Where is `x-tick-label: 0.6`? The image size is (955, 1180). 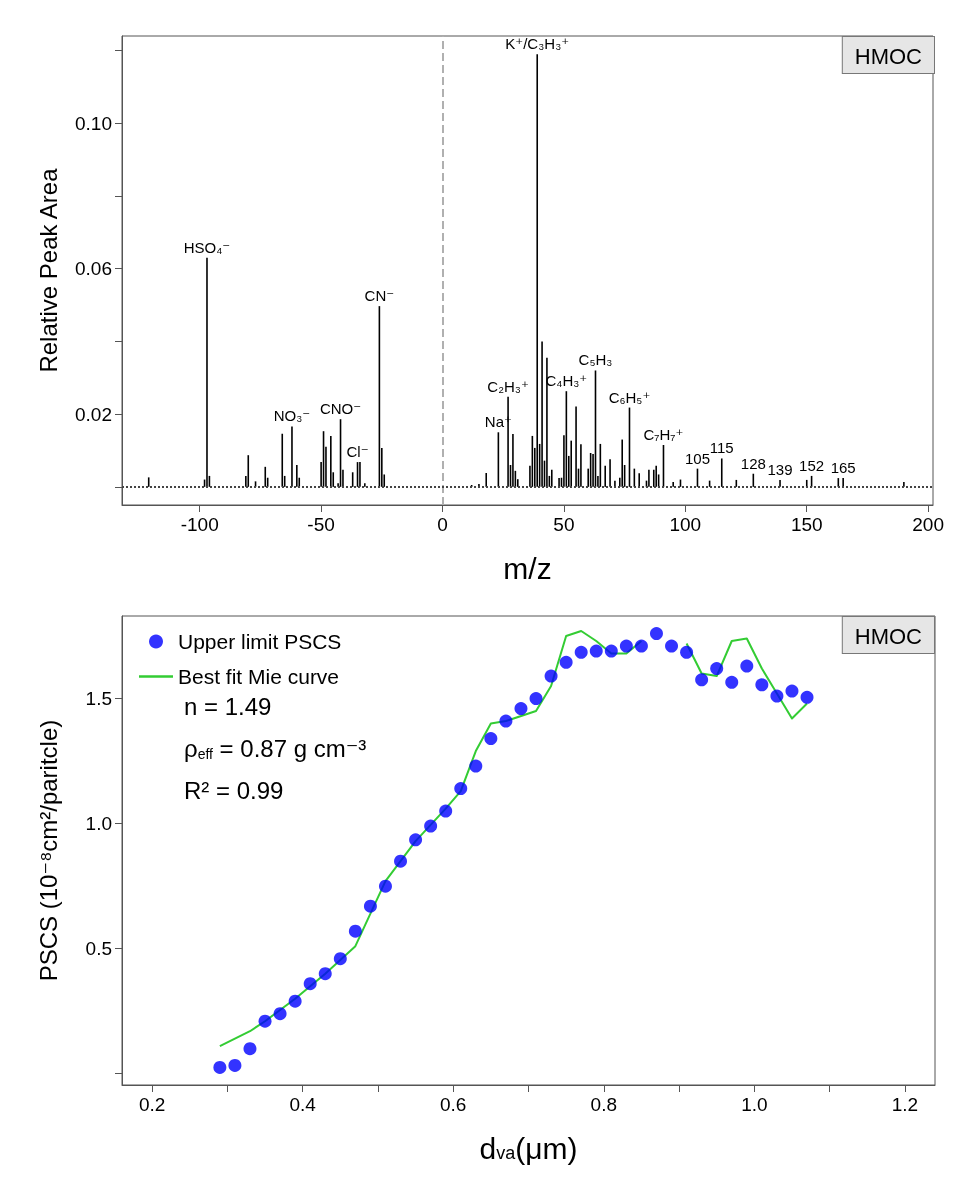 x-tick-label: 0.6 is located at coordinates (453, 1104).